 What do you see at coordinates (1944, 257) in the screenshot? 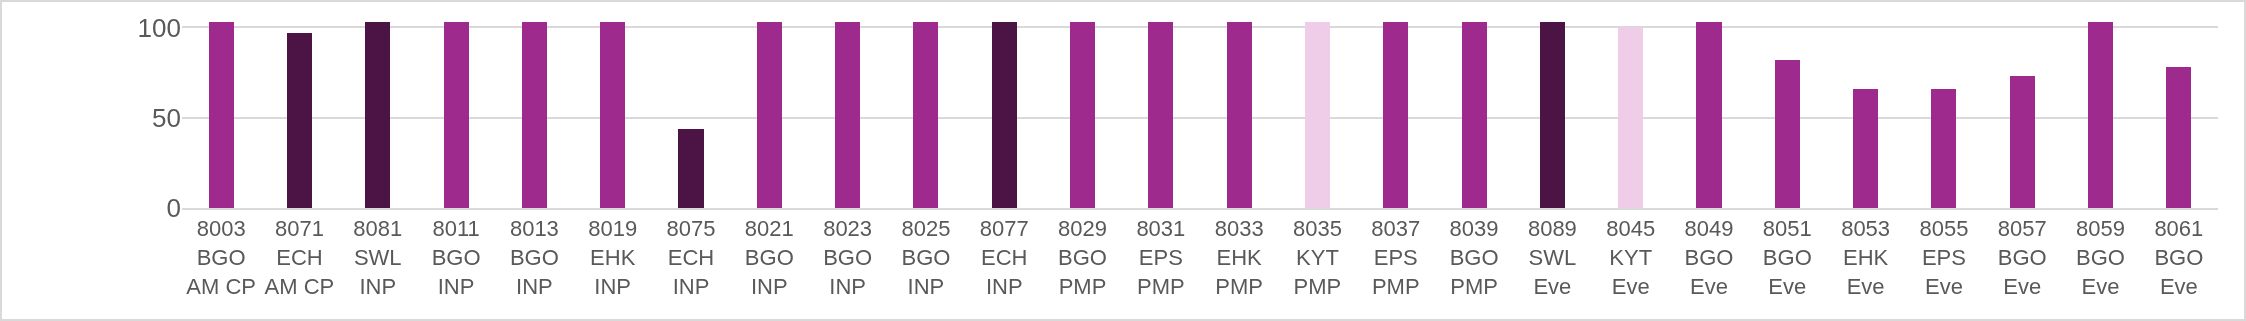
I see `x-tick-label: 8055 EPS Eve` at bounding box center [1944, 257].